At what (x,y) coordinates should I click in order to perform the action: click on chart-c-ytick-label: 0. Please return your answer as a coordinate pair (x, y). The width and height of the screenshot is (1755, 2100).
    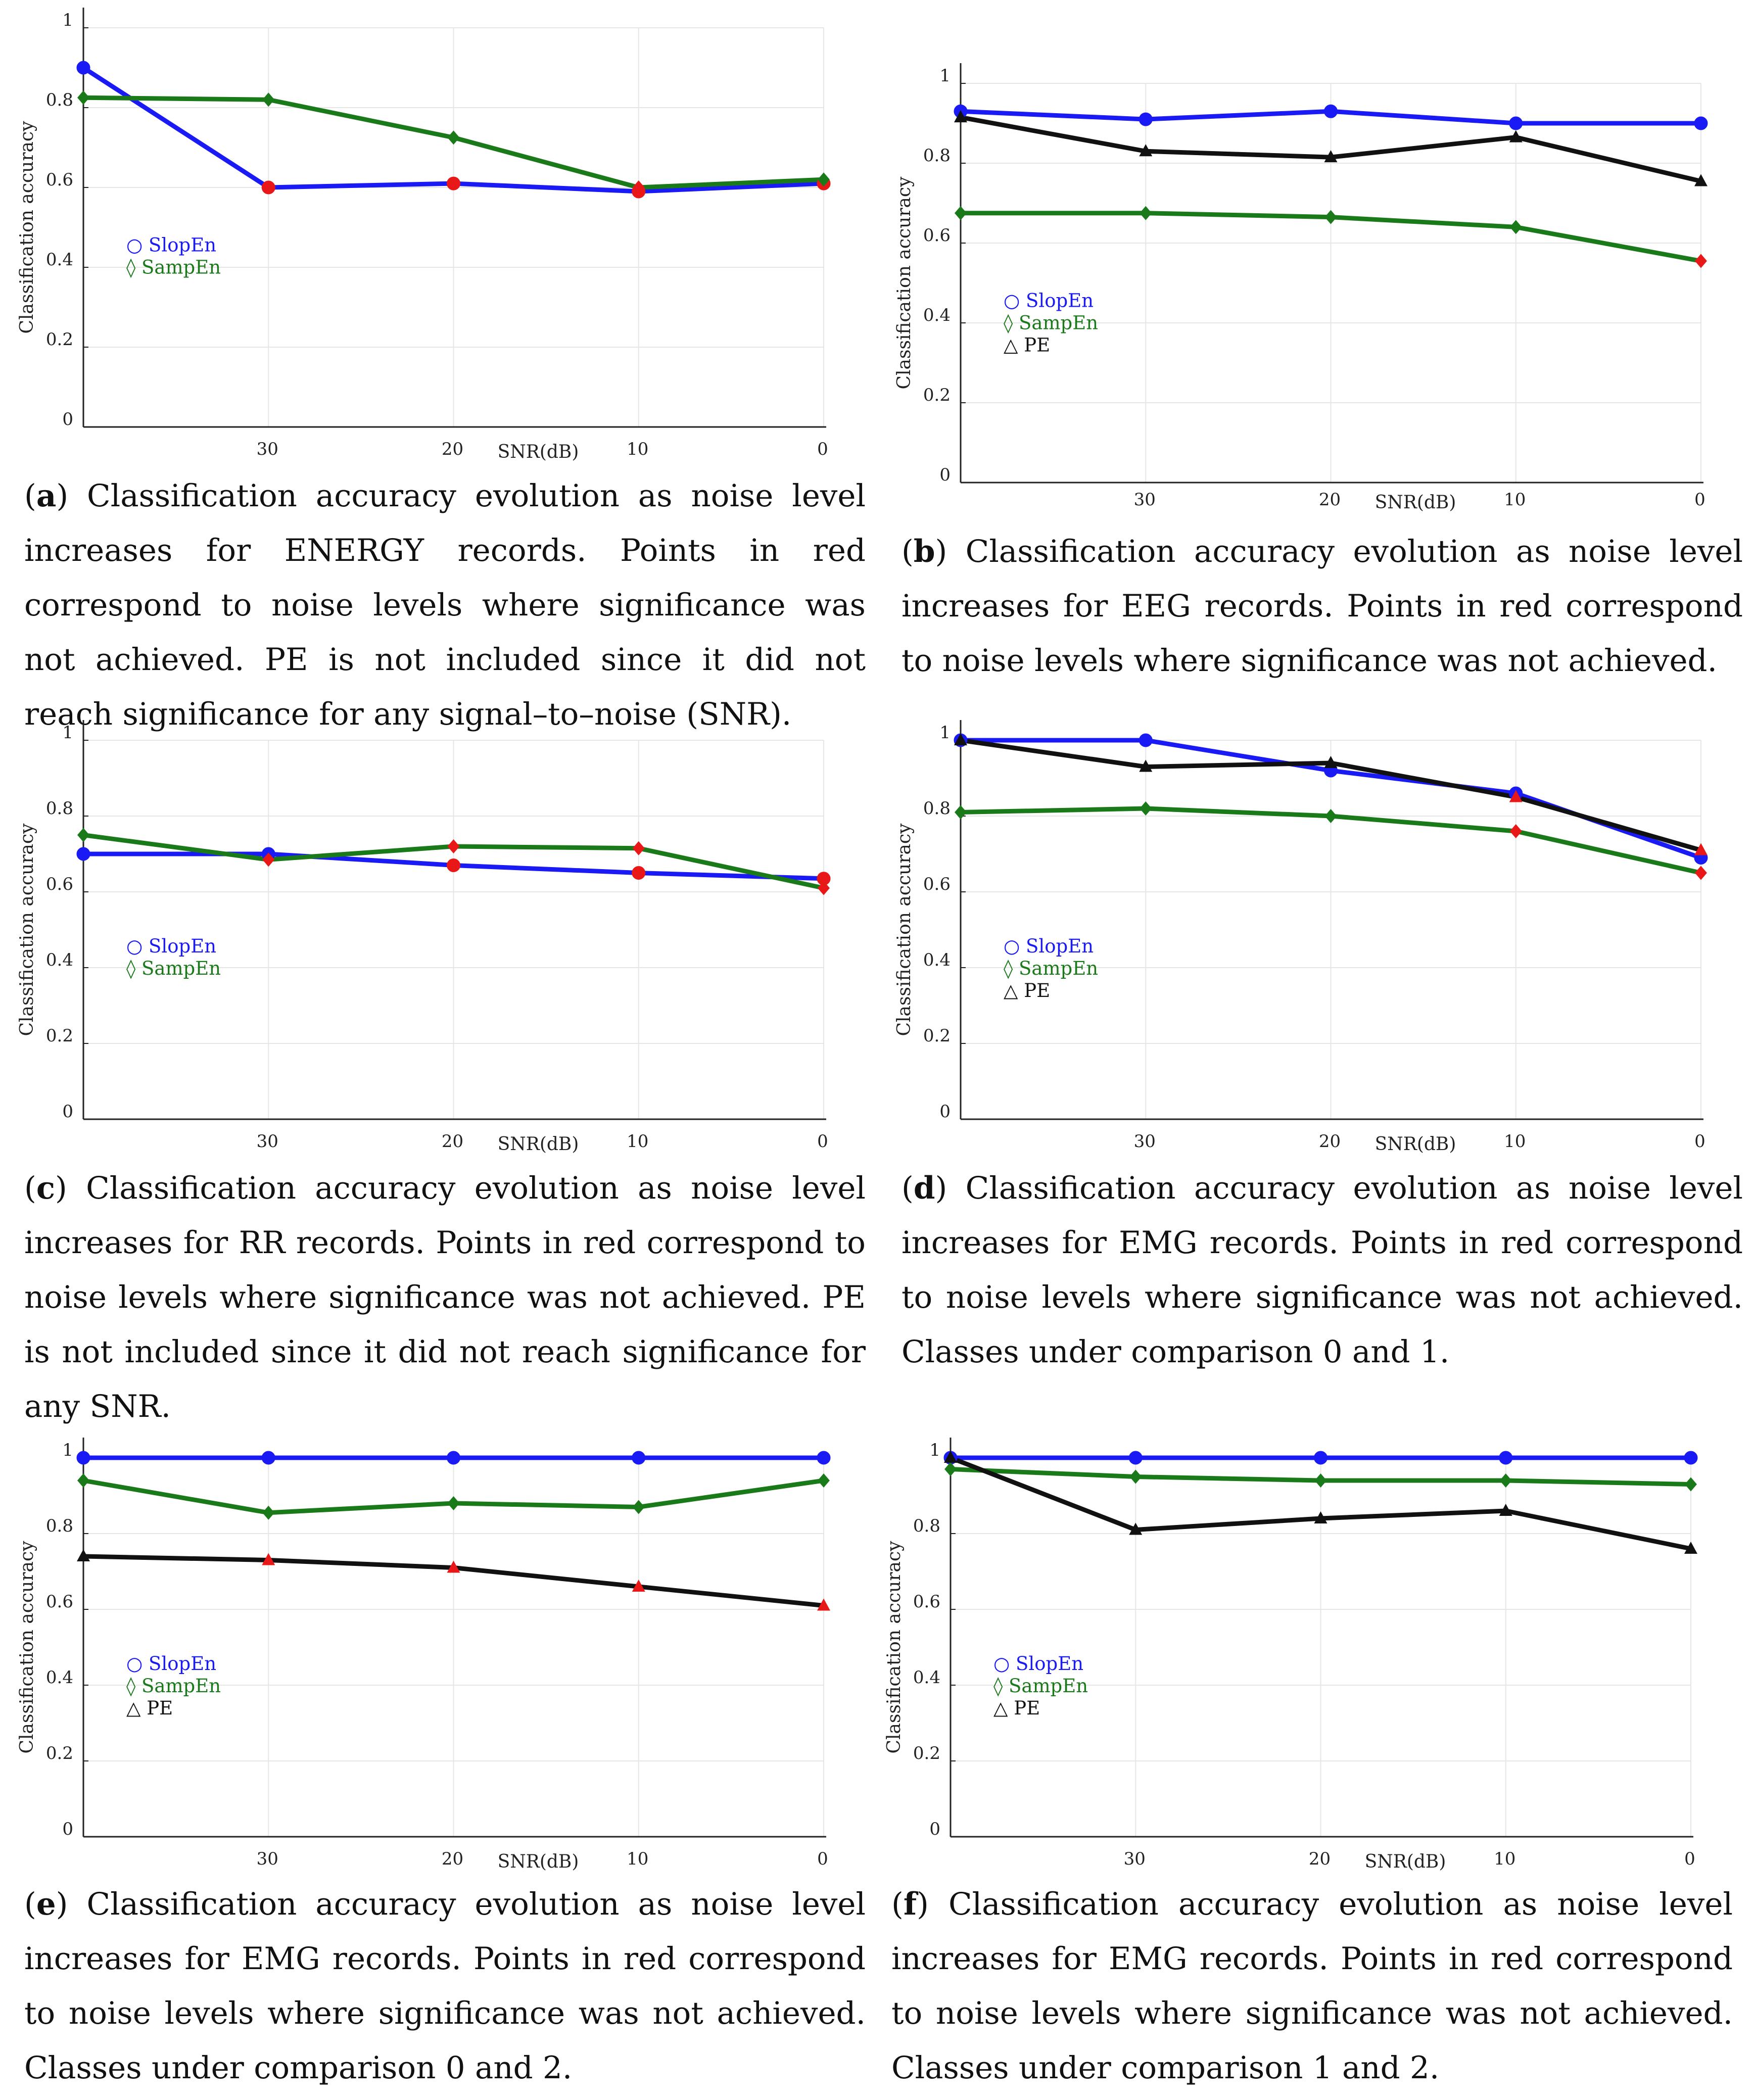
    Looking at the image, I should click on (67, 1112).